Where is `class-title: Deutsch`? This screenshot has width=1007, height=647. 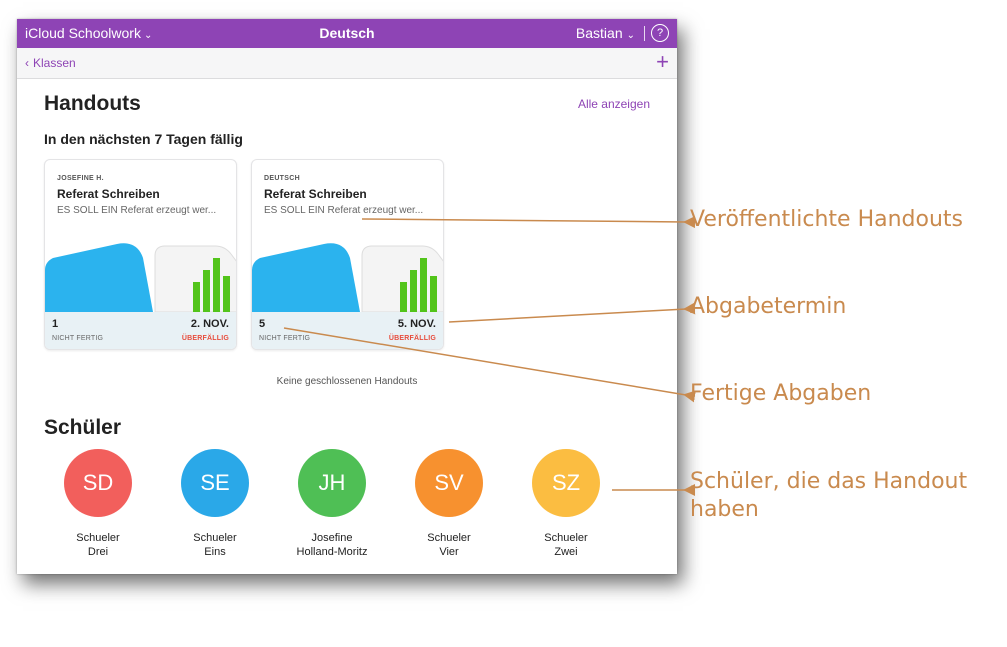
class-title: Deutsch is located at coordinates (347, 33).